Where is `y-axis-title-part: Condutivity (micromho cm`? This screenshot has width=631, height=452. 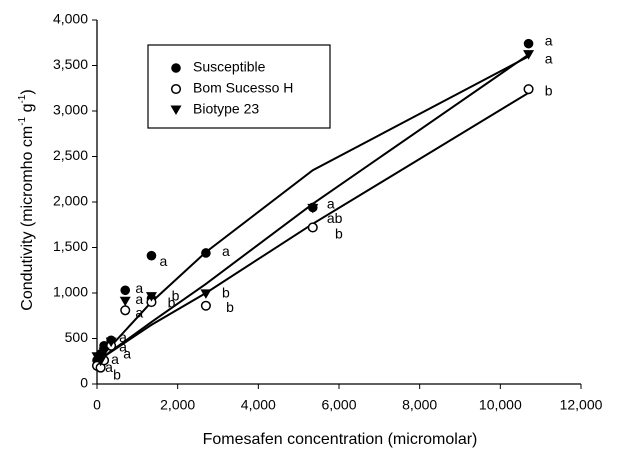
y-axis-title-part: Condutivity (micromho cm is located at coordinates (27, 218).